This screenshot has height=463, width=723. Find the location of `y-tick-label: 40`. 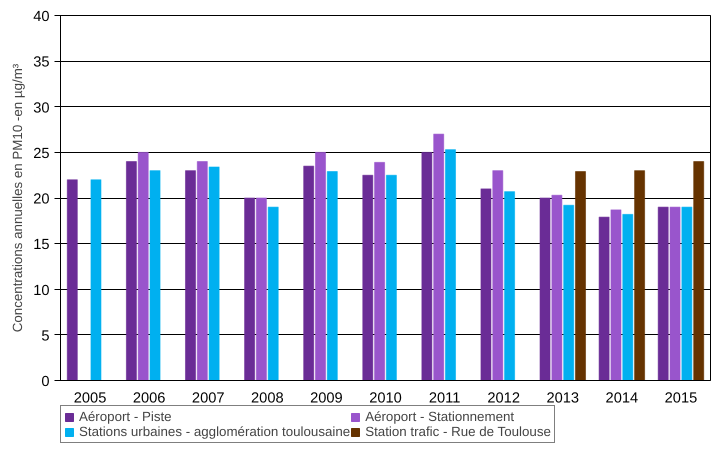

y-tick-label: 40 is located at coordinates (41, 17).